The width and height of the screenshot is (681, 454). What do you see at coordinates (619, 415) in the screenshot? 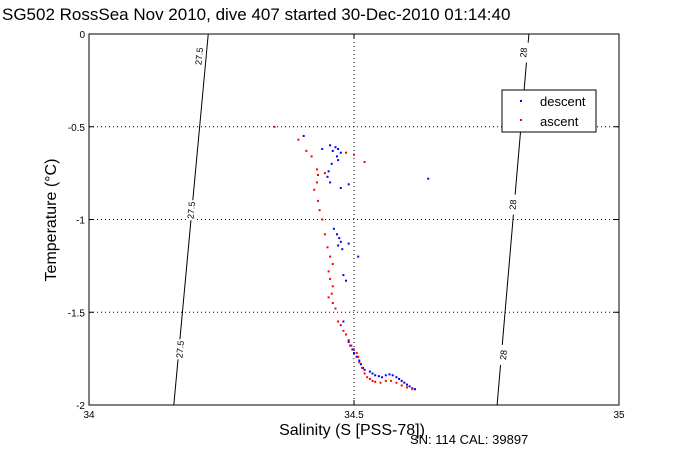
I see `x-tick-label: 35` at bounding box center [619, 415].